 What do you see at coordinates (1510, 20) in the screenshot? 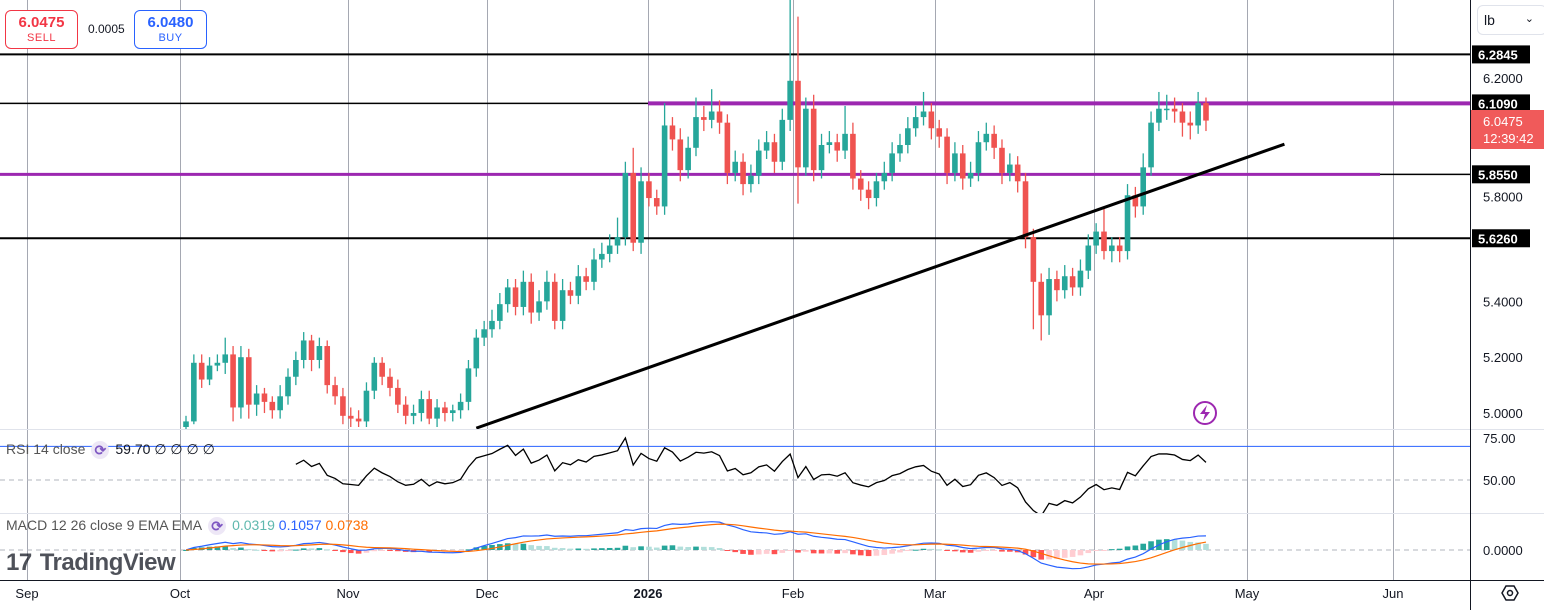
I see `unit-selector: lb ⌄` at bounding box center [1510, 20].